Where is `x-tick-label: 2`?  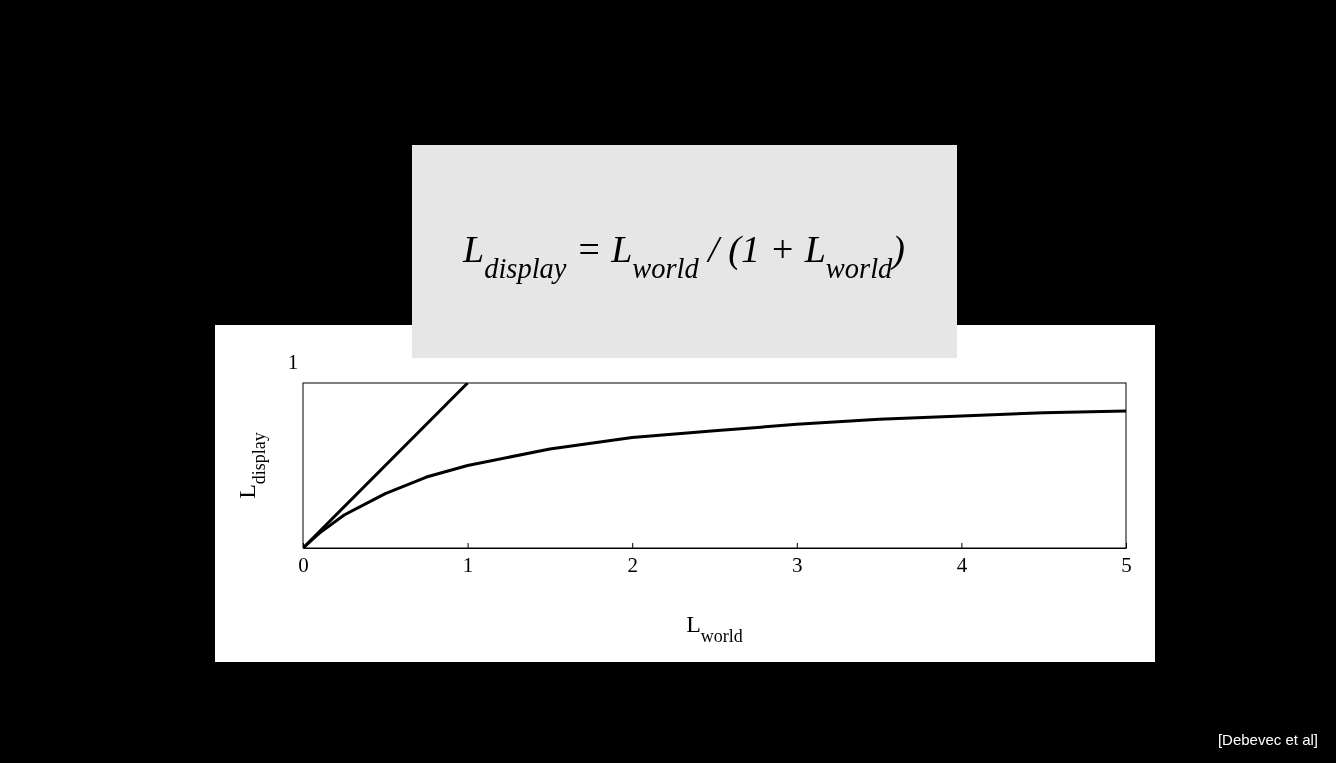
x-tick-label: 2 is located at coordinates (632, 564).